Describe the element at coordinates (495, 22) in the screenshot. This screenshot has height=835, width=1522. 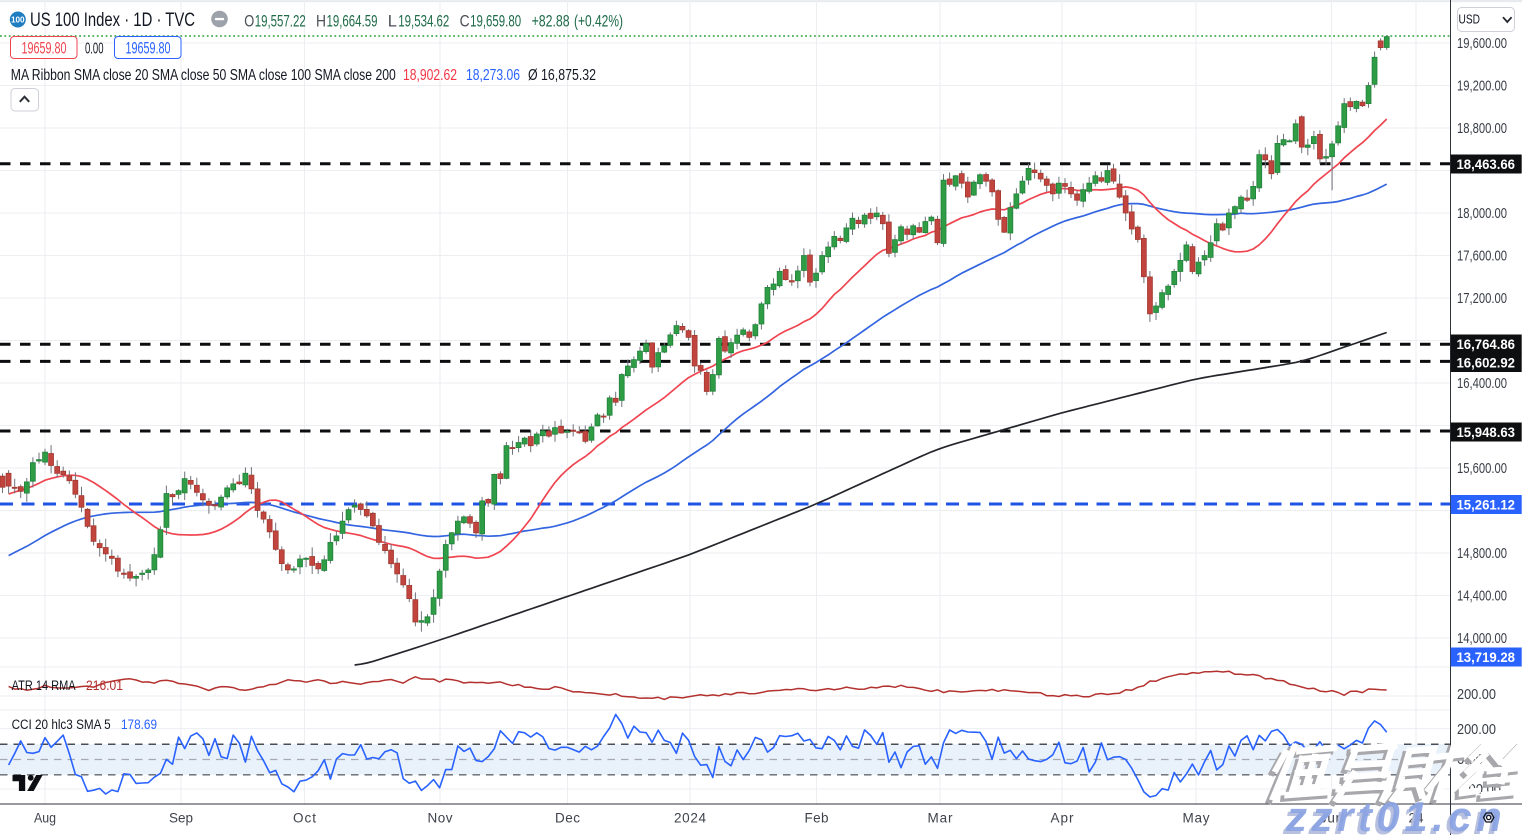
I see `svg-text: 19,659.80` at that location.